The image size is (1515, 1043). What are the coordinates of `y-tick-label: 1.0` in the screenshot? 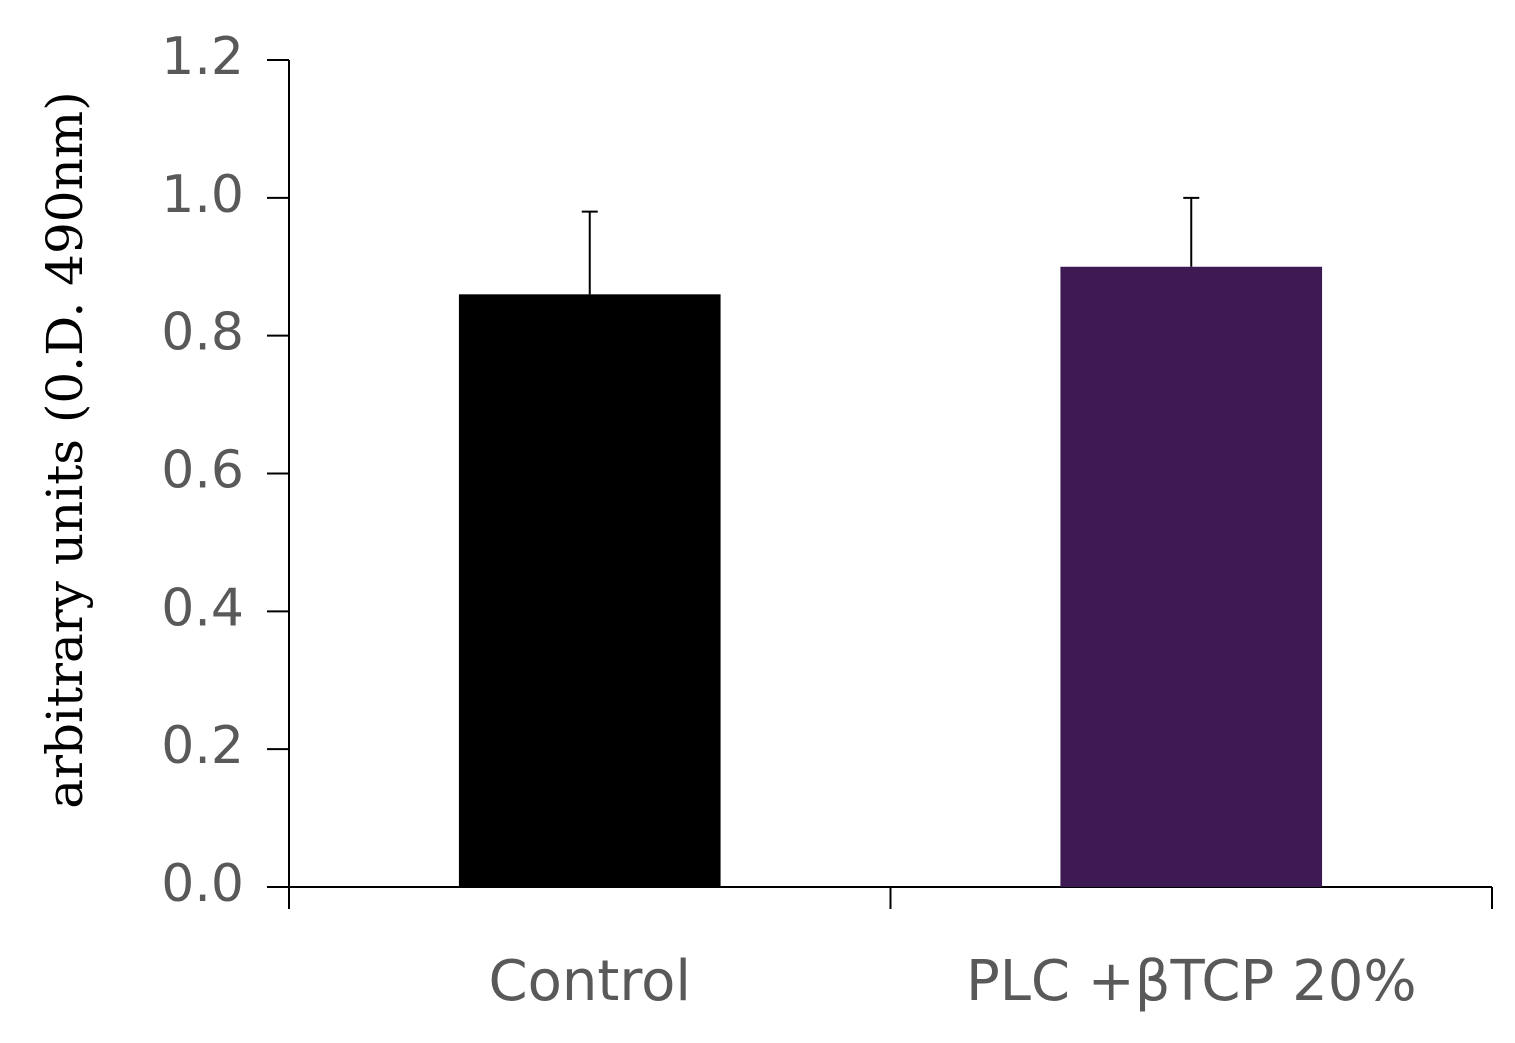 It's located at (202, 195).